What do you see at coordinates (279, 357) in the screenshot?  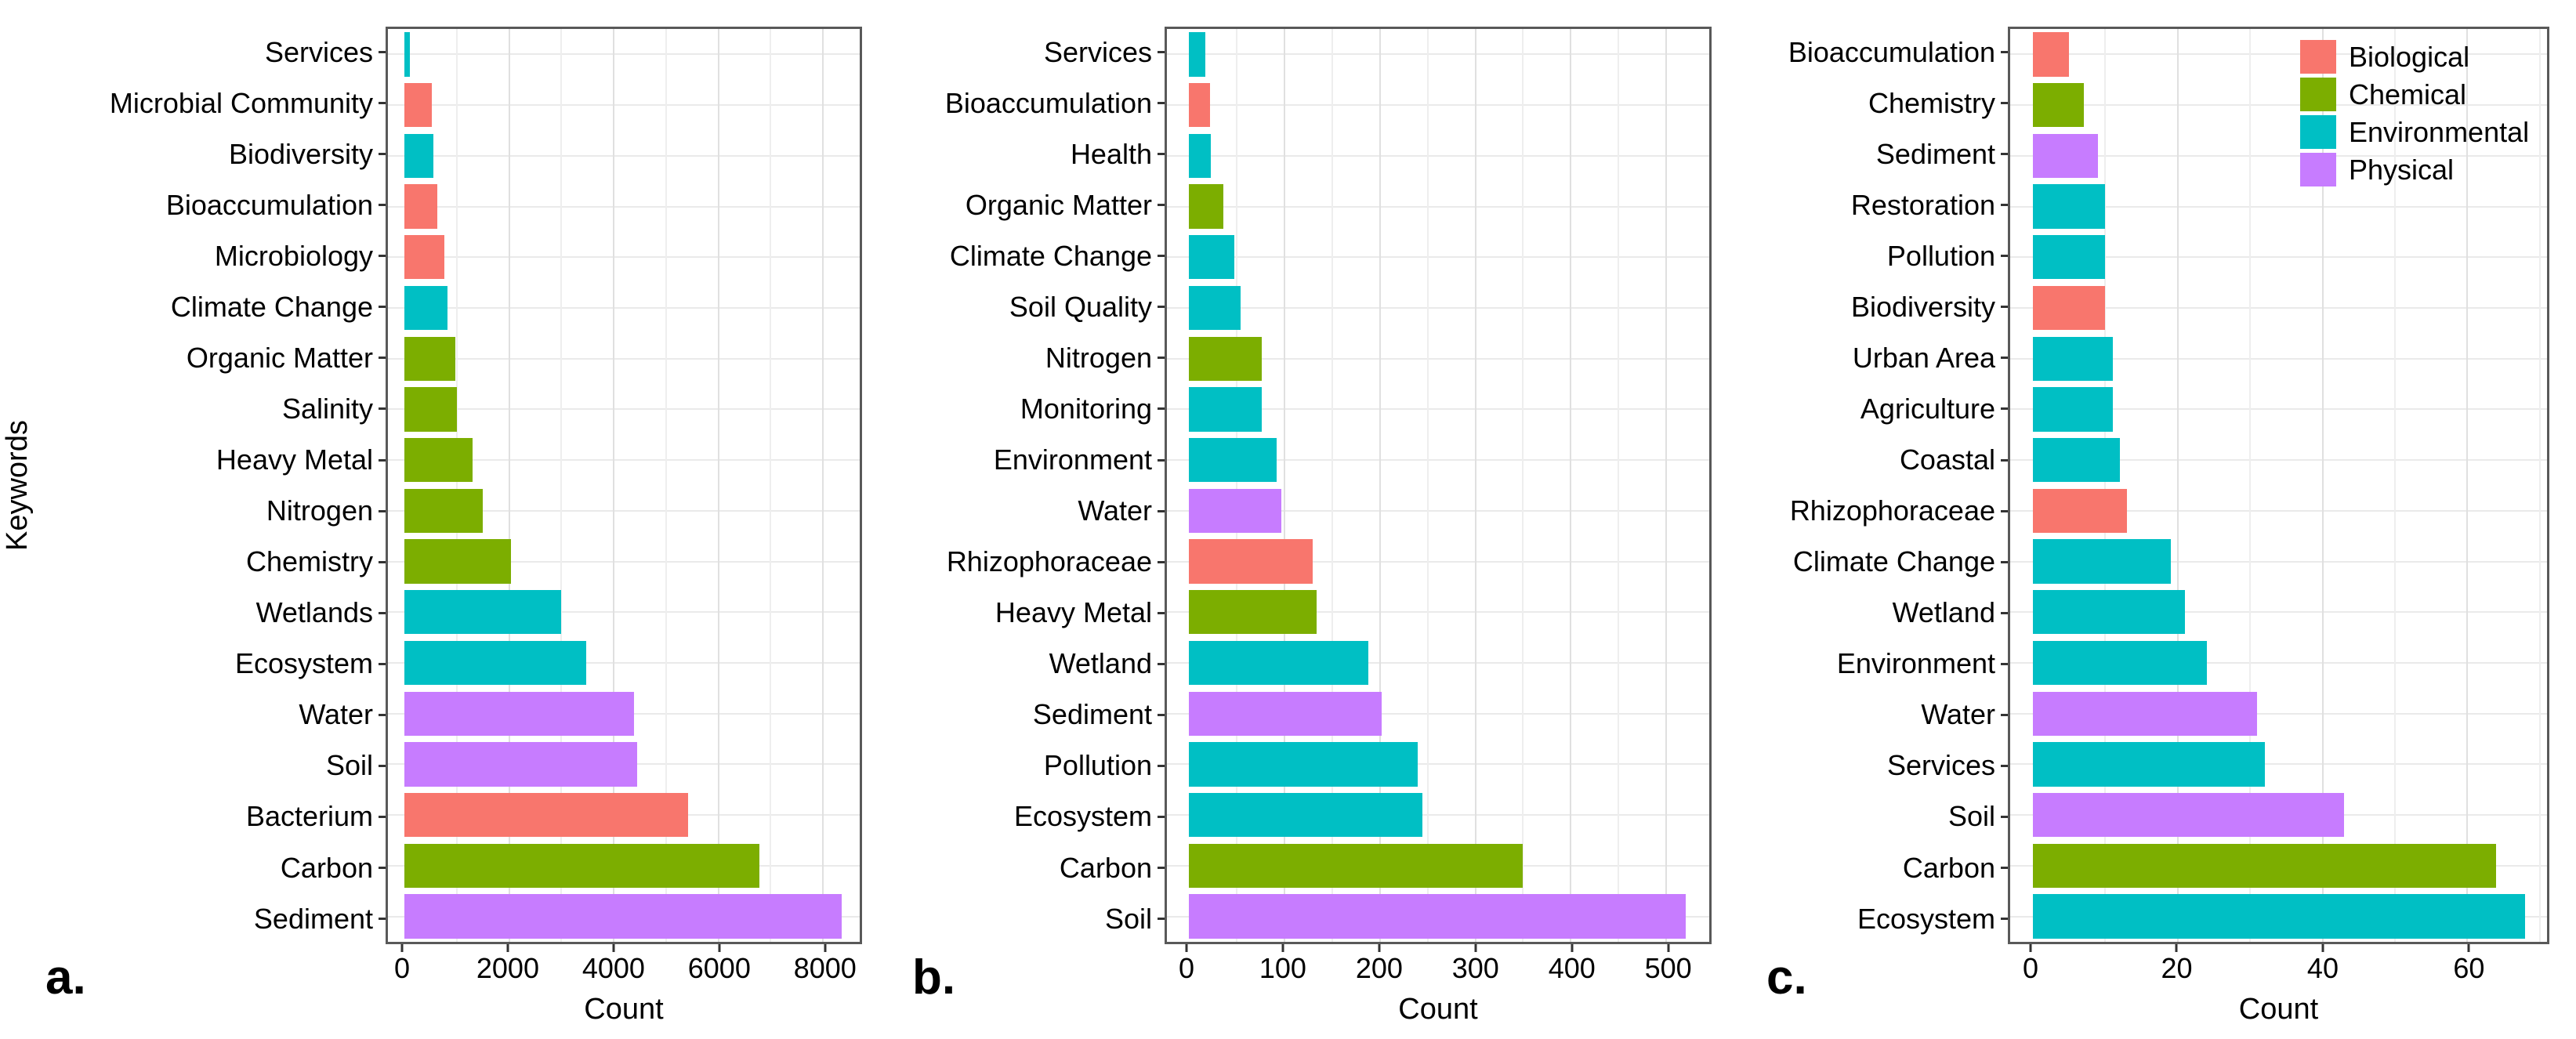 I see `y-axis-label: Organic Matter` at bounding box center [279, 357].